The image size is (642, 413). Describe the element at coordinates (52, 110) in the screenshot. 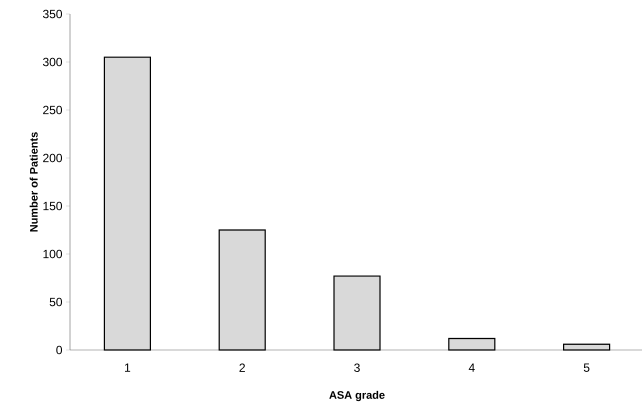

I see `y-tick-label: 250` at that location.